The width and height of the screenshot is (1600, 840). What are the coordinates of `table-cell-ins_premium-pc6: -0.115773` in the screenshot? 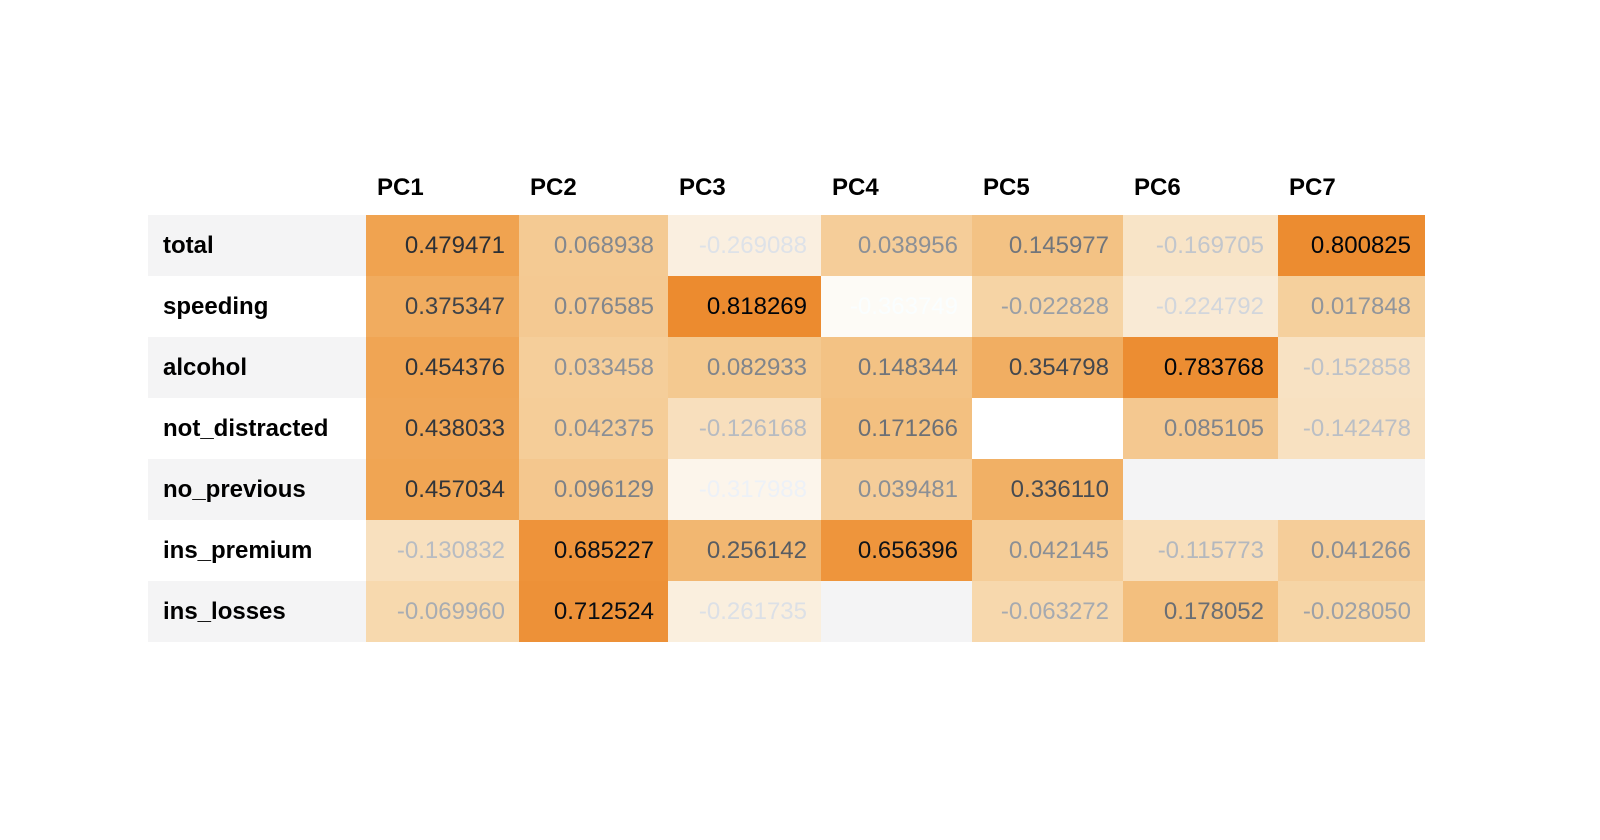 It's located at (1200, 550).